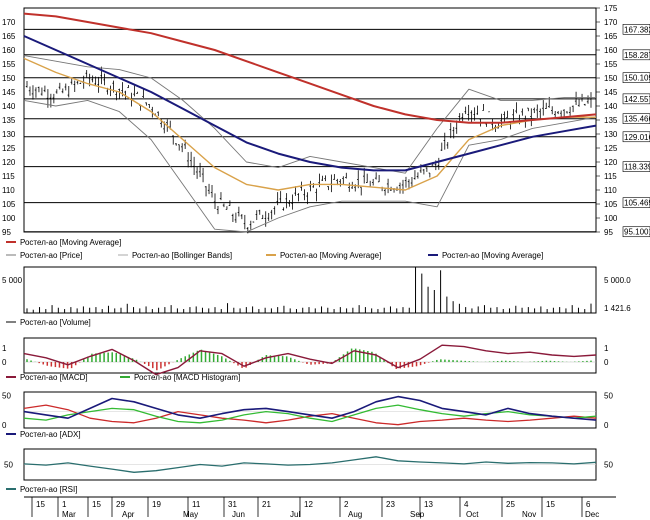 The width and height of the screenshot is (650, 520). I want to click on x-month-label: Nov, so click(529, 514).